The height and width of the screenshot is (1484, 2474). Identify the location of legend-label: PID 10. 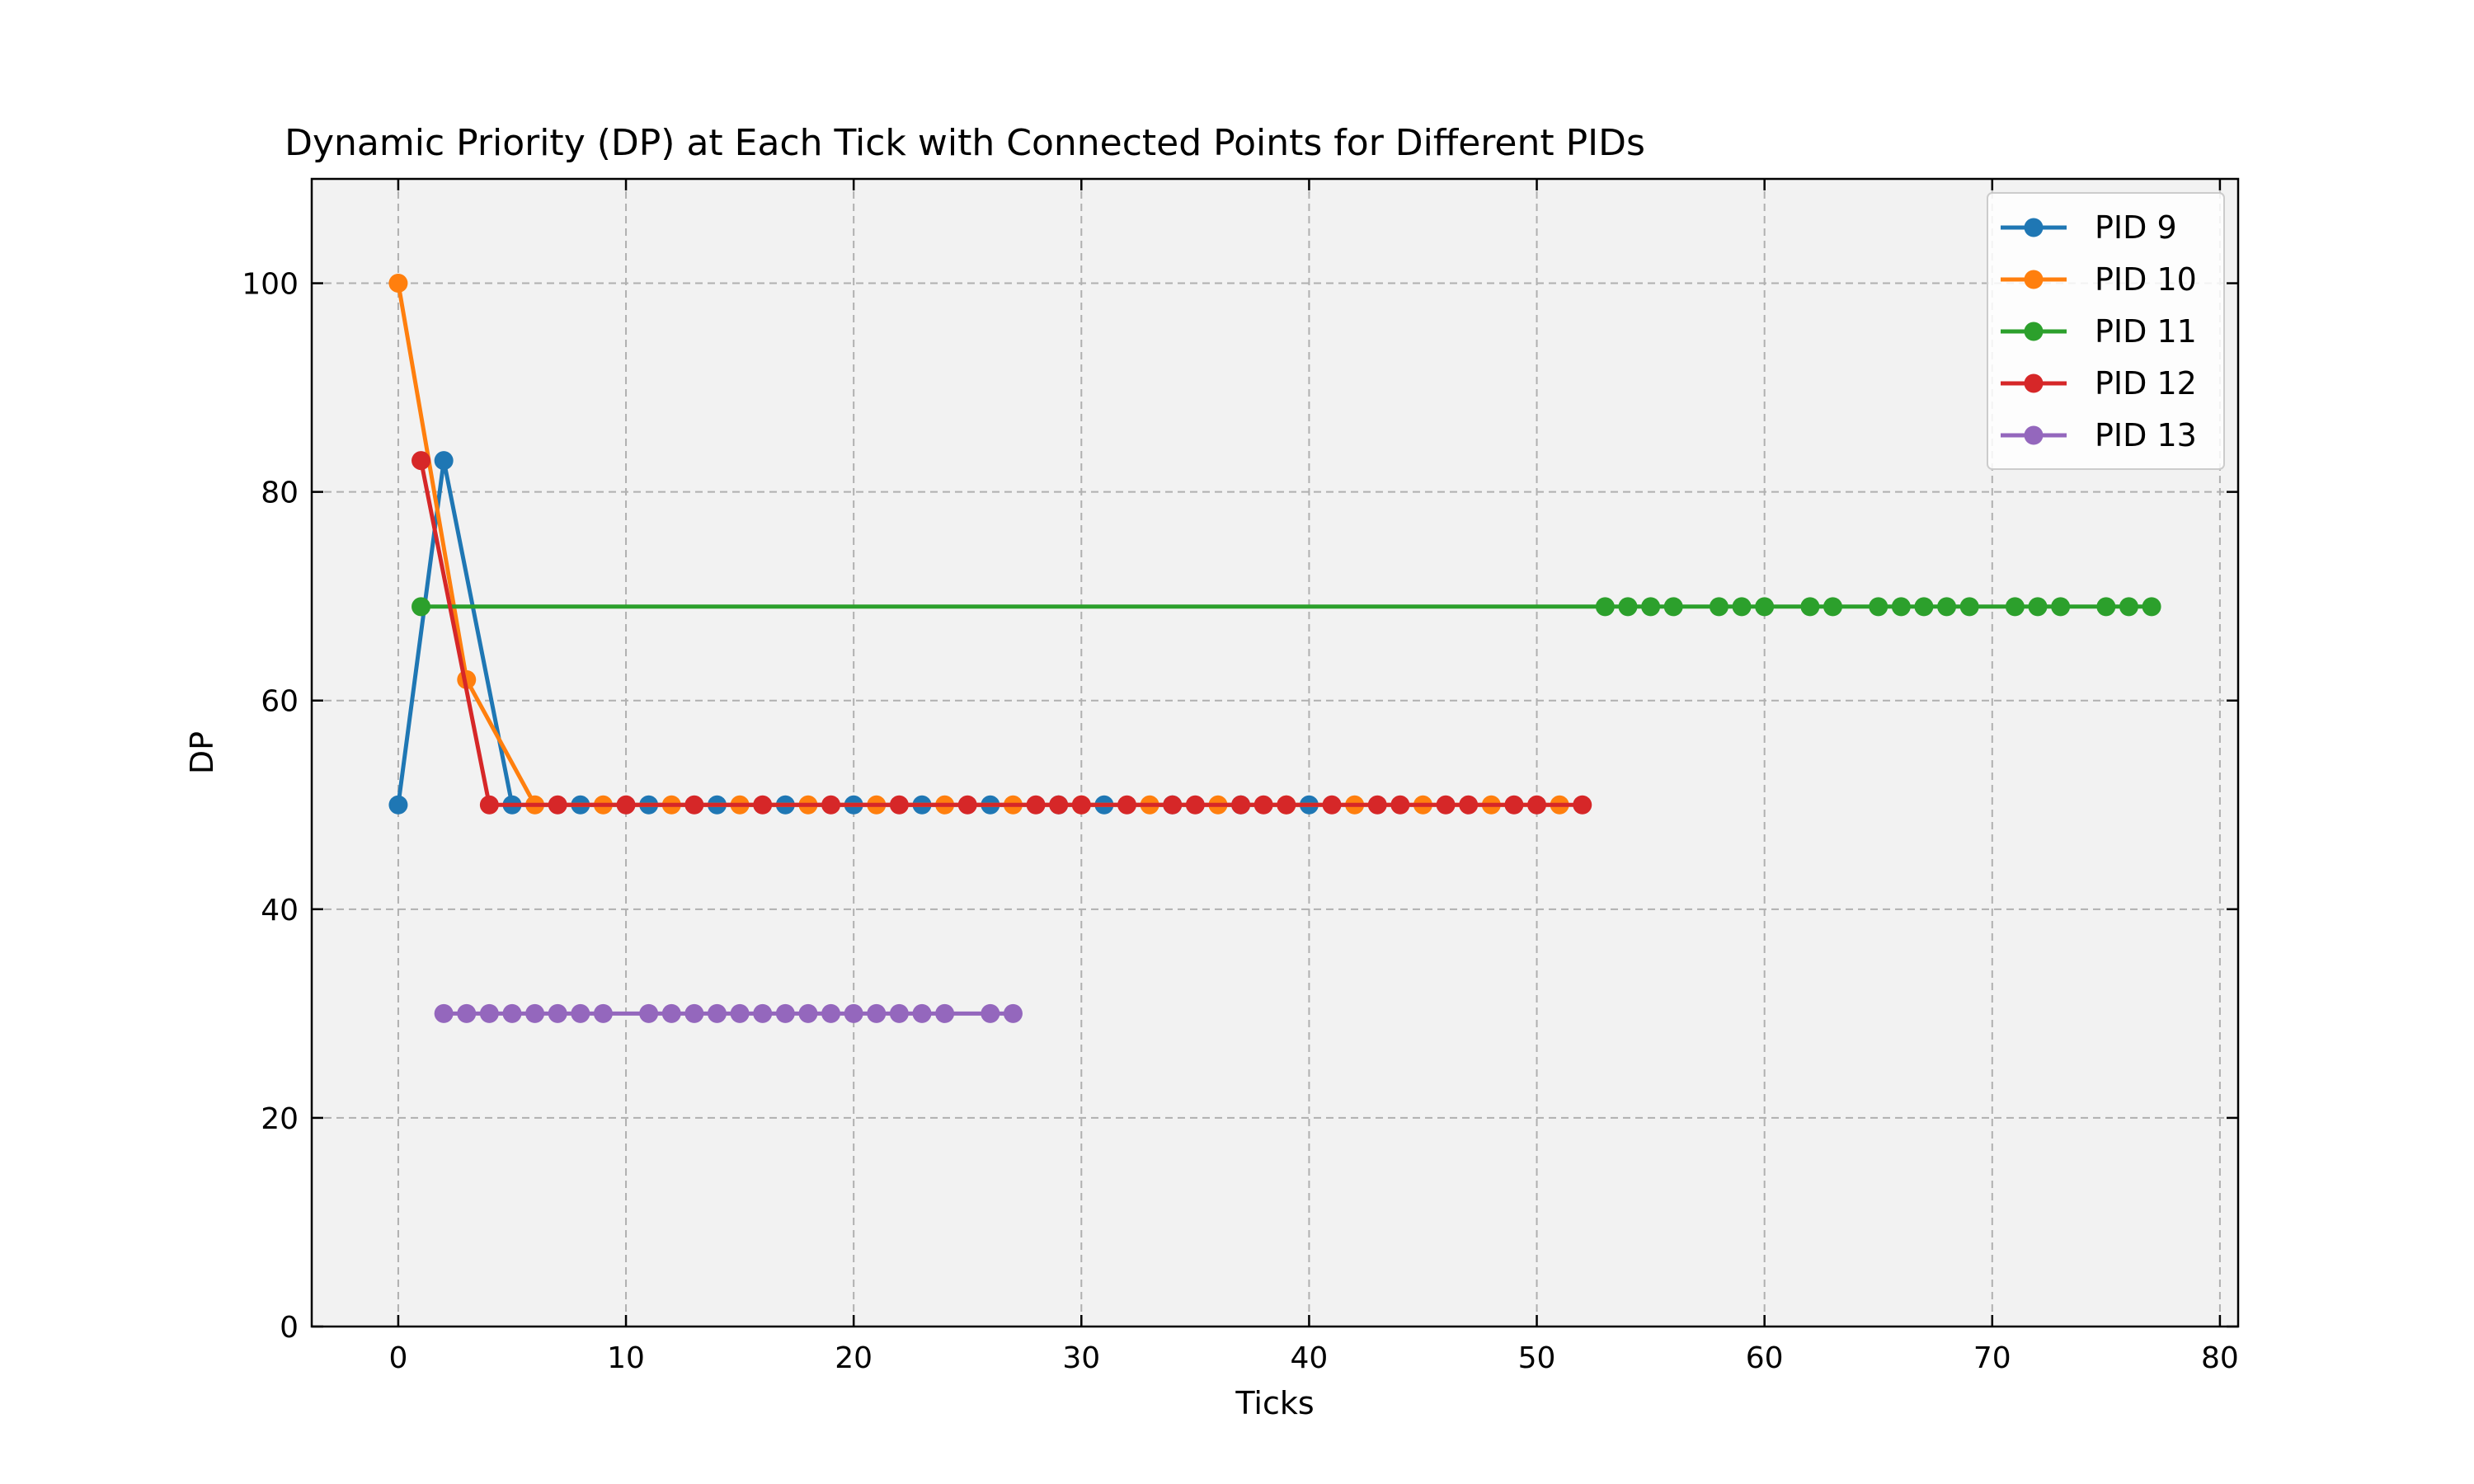
(2146, 279).